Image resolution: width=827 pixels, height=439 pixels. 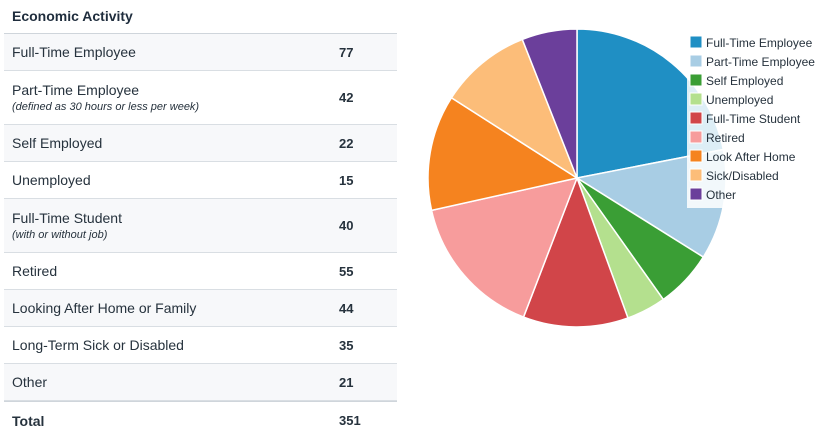 I want to click on legend-label: Unemployed, so click(x=739, y=100).